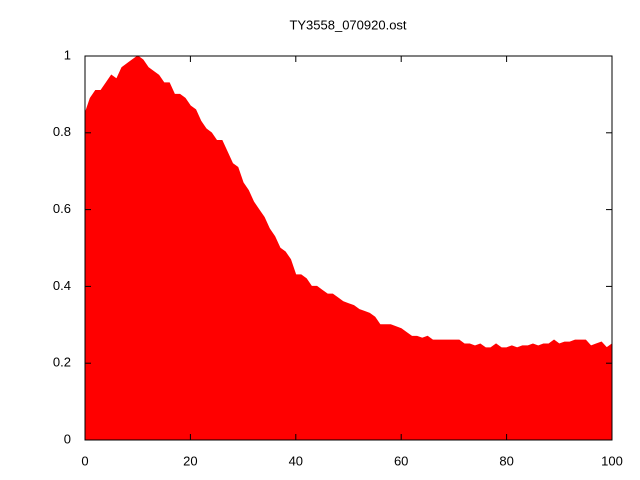  Describe the element at coordinates (67, 438) in the screenshot. I see `y-tick-label: 0` at that location.